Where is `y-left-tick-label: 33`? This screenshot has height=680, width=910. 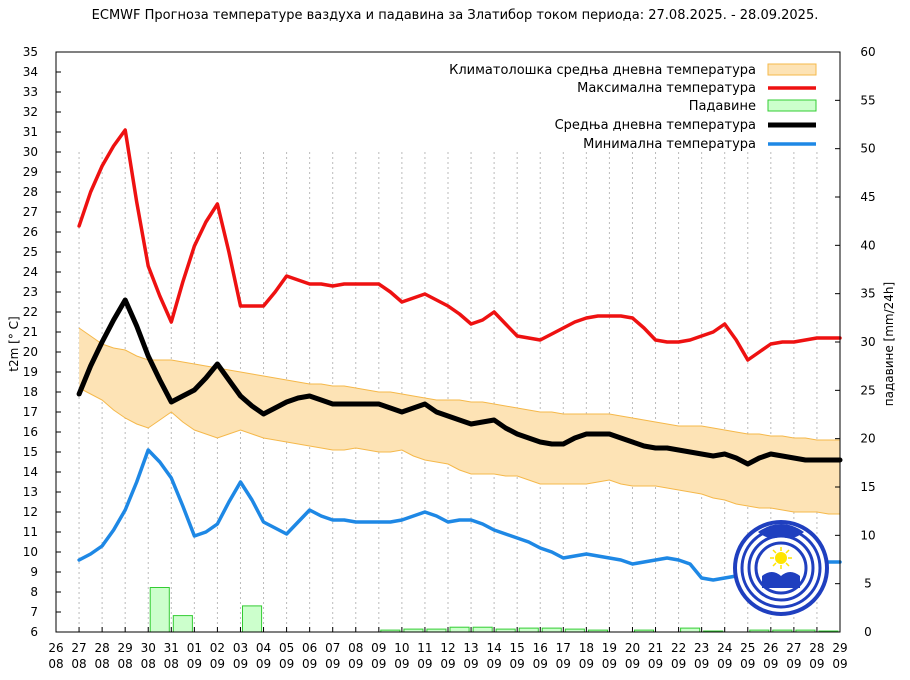 y-left-tick-label: 33 is located at coordinates (30, 92).